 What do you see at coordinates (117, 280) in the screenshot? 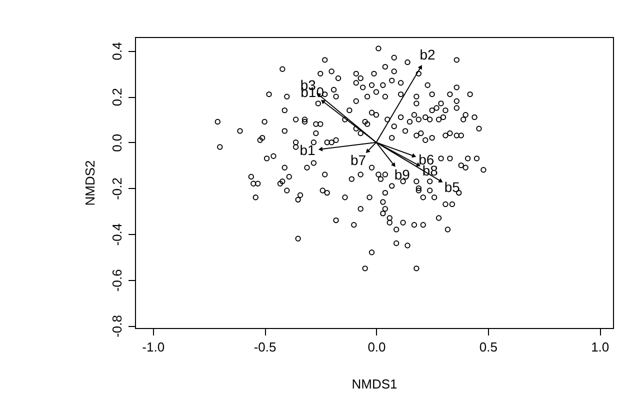
I see `y-tick-label: -0.6` at bounding box center [117, 280].